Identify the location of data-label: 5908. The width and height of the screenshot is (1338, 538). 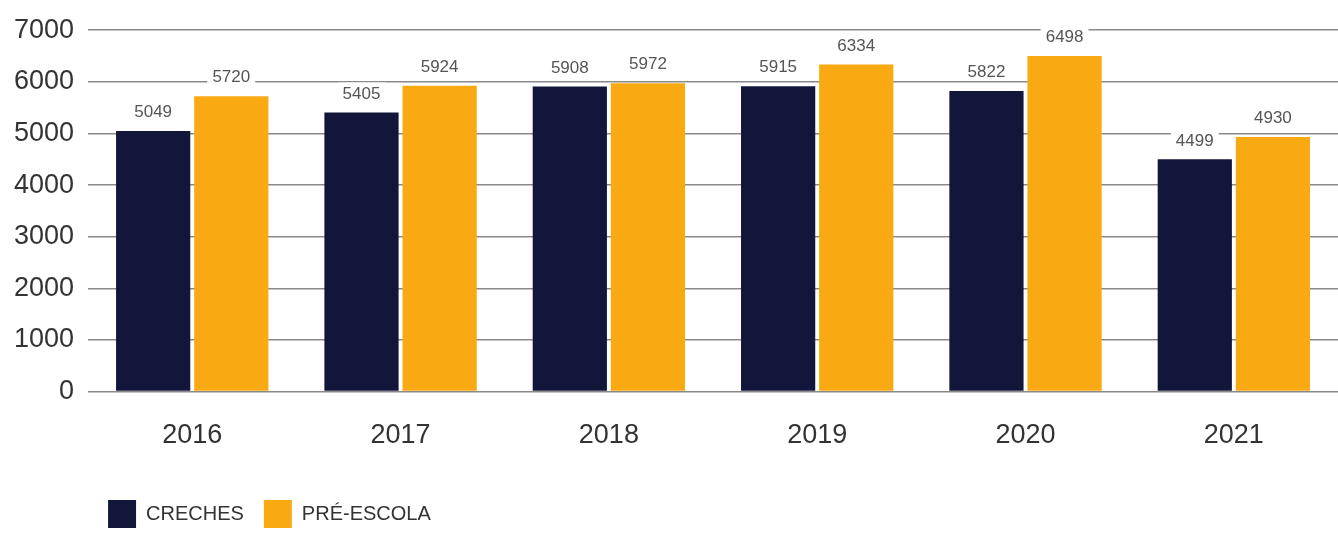
(569, 67).